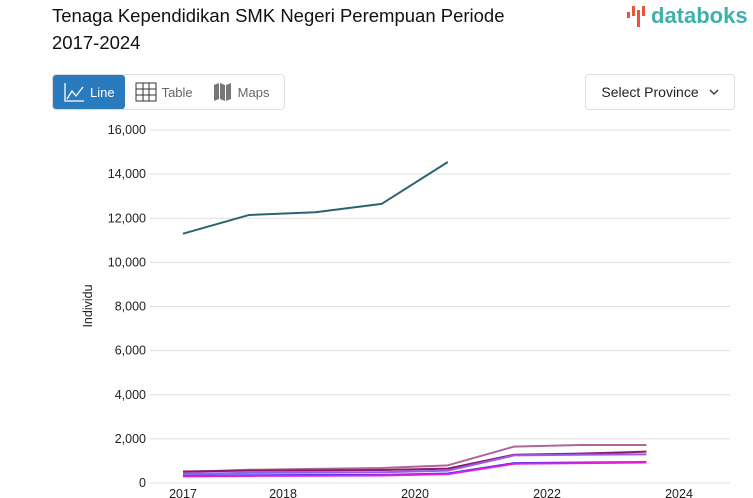 This screenshot has width=753, height=498. I want to click on y-tick-label: 12,000, so click(127, 218).